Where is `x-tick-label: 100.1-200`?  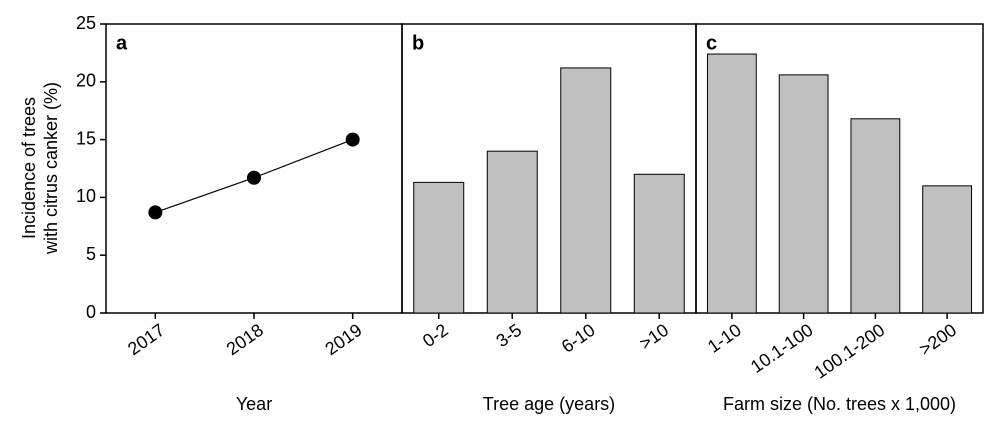
x-tick-label: 100.1-200 is located at coordinates (850, 351).